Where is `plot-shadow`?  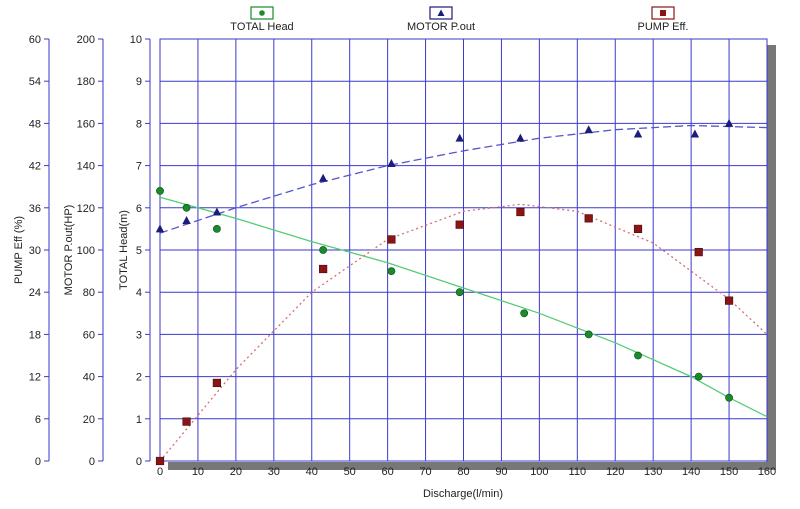 plot-shadow is located at coordinates (771, 257).